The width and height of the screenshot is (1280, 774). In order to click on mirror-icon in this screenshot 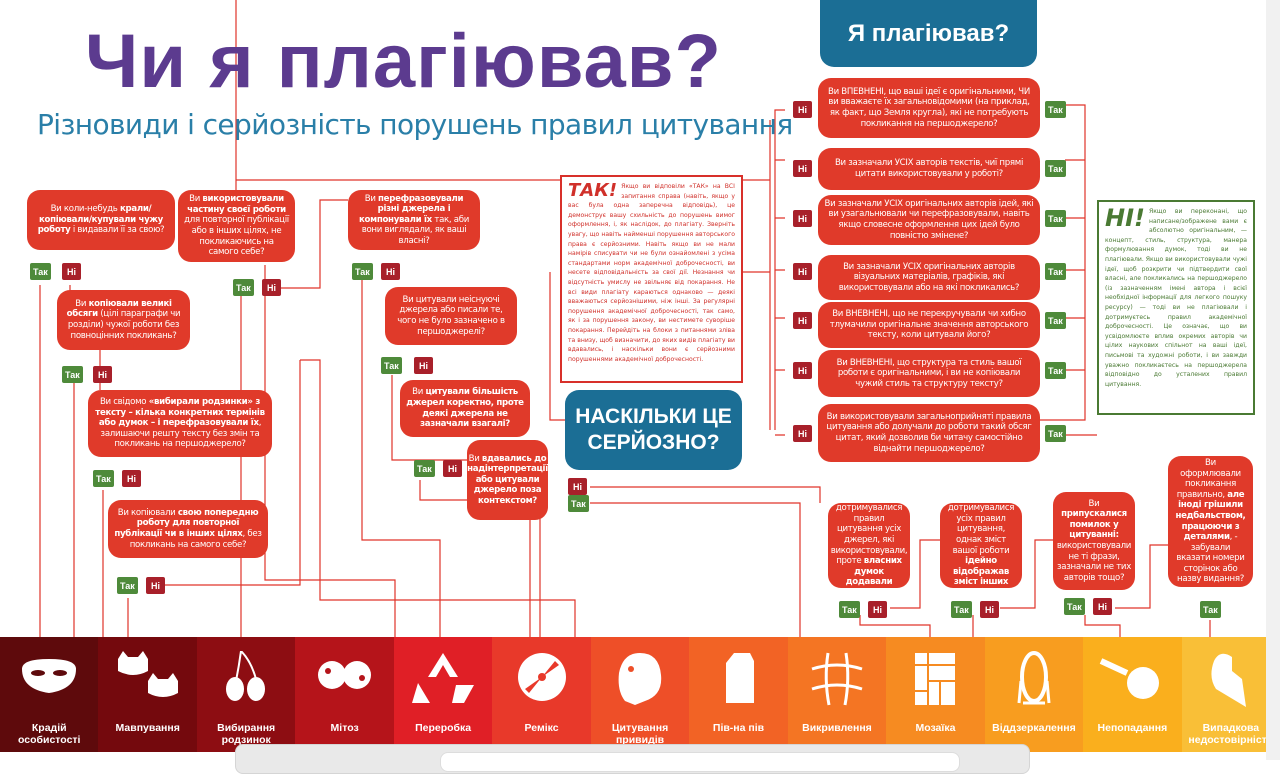, I will do `click(1034, 678)`.